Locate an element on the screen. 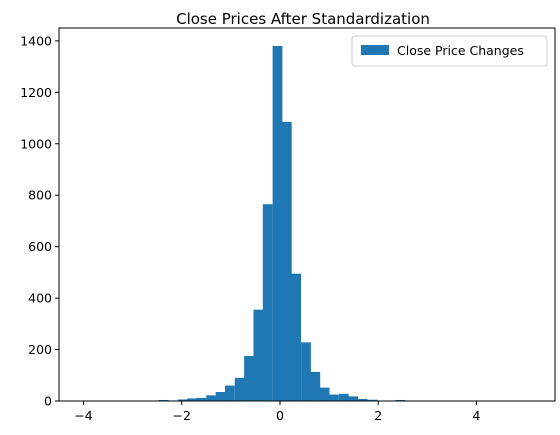 This screenshot has height=435, width=560. y-axis: 0 200 400 600 800 1000 1200 1400 is located at coordinates (39, 220).